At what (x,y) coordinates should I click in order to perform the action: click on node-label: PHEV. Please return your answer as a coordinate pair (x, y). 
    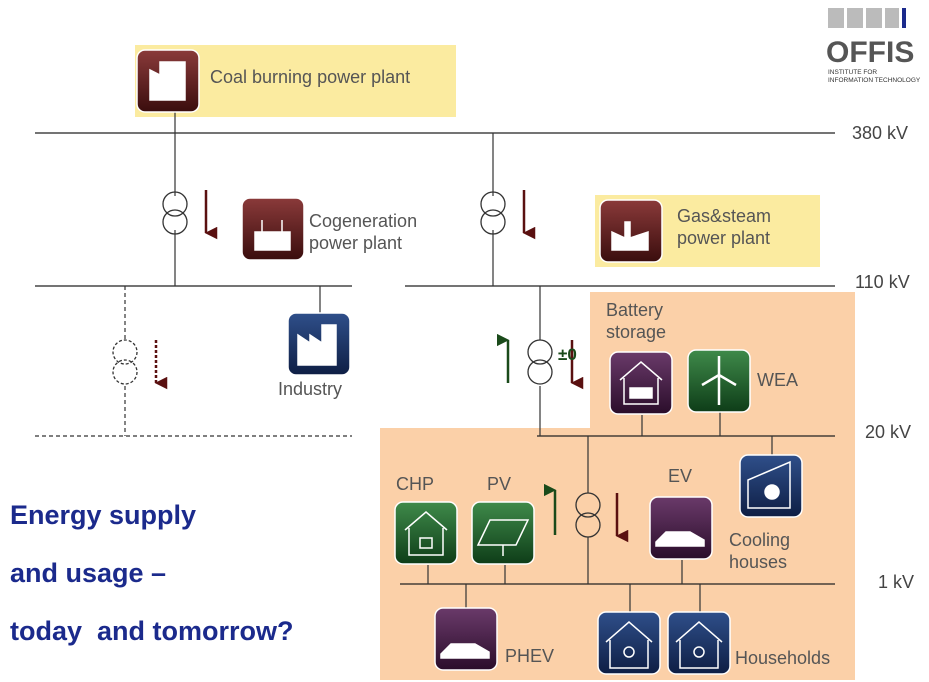
    Looking at the image, I should click on (529, 656).